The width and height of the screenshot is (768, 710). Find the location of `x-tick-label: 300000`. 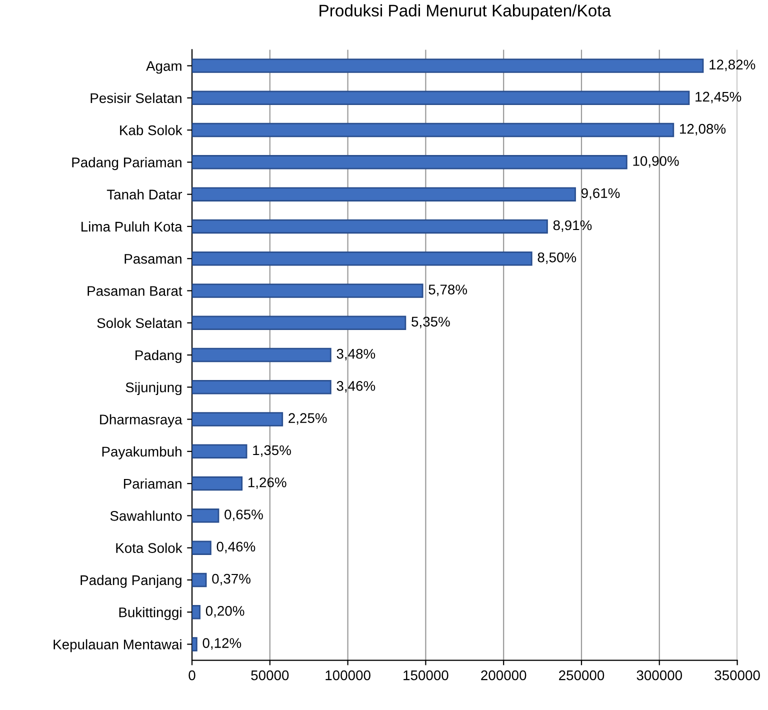

x-tick-label: 300000 is located at coordinates (659, 675).